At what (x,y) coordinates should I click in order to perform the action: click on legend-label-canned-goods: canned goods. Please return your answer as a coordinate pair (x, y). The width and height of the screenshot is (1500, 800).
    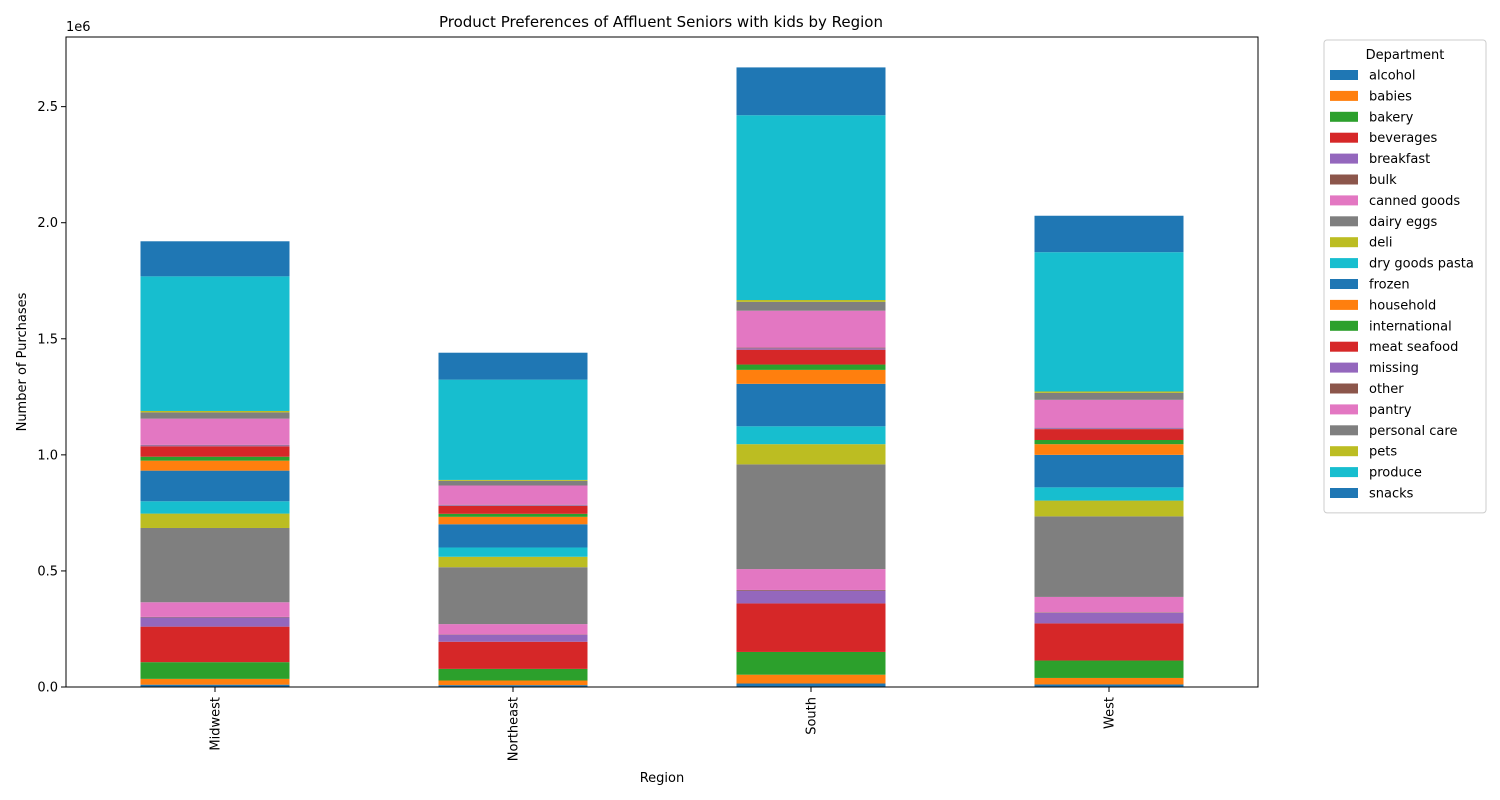
    Looking at the image, I should click on (1414, 201).